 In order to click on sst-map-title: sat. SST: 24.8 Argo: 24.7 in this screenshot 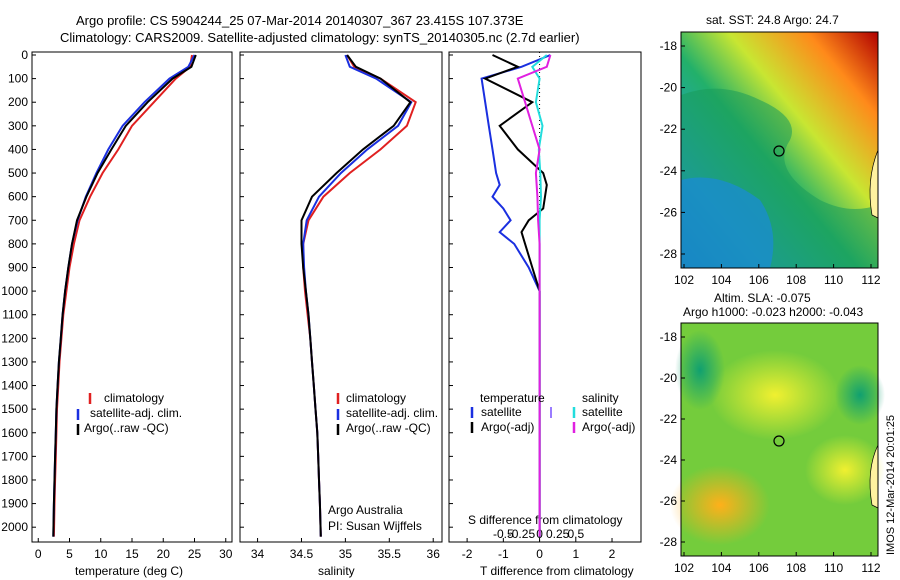, I will do `click(772, 20)`.